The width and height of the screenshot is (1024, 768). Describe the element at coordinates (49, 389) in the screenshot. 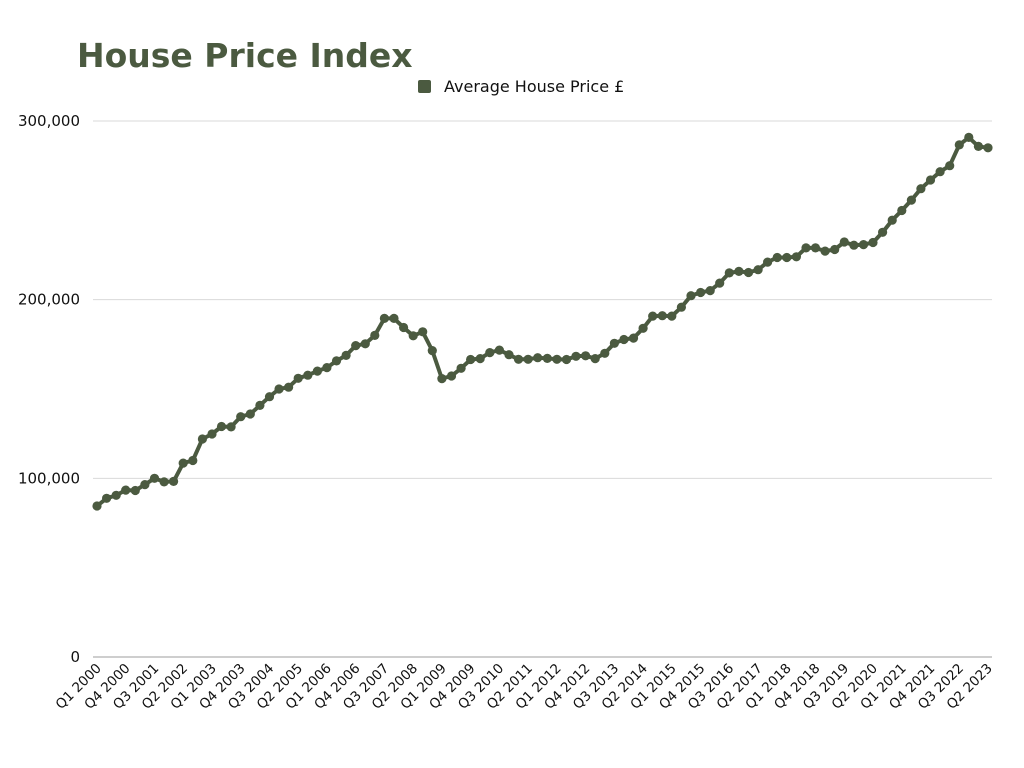

I see `y-axis-tick-labels: 0 100,000 200,000 300,000` at that location.